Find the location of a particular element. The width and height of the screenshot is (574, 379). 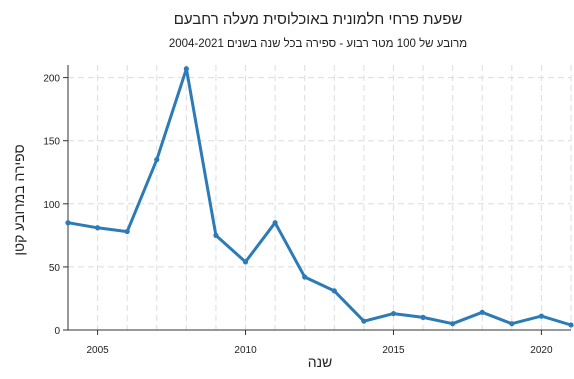

chart-title: שפעת פרחי חלמונית באוכלוסית מעלה רחבעם is located at coordinates (318, 19).